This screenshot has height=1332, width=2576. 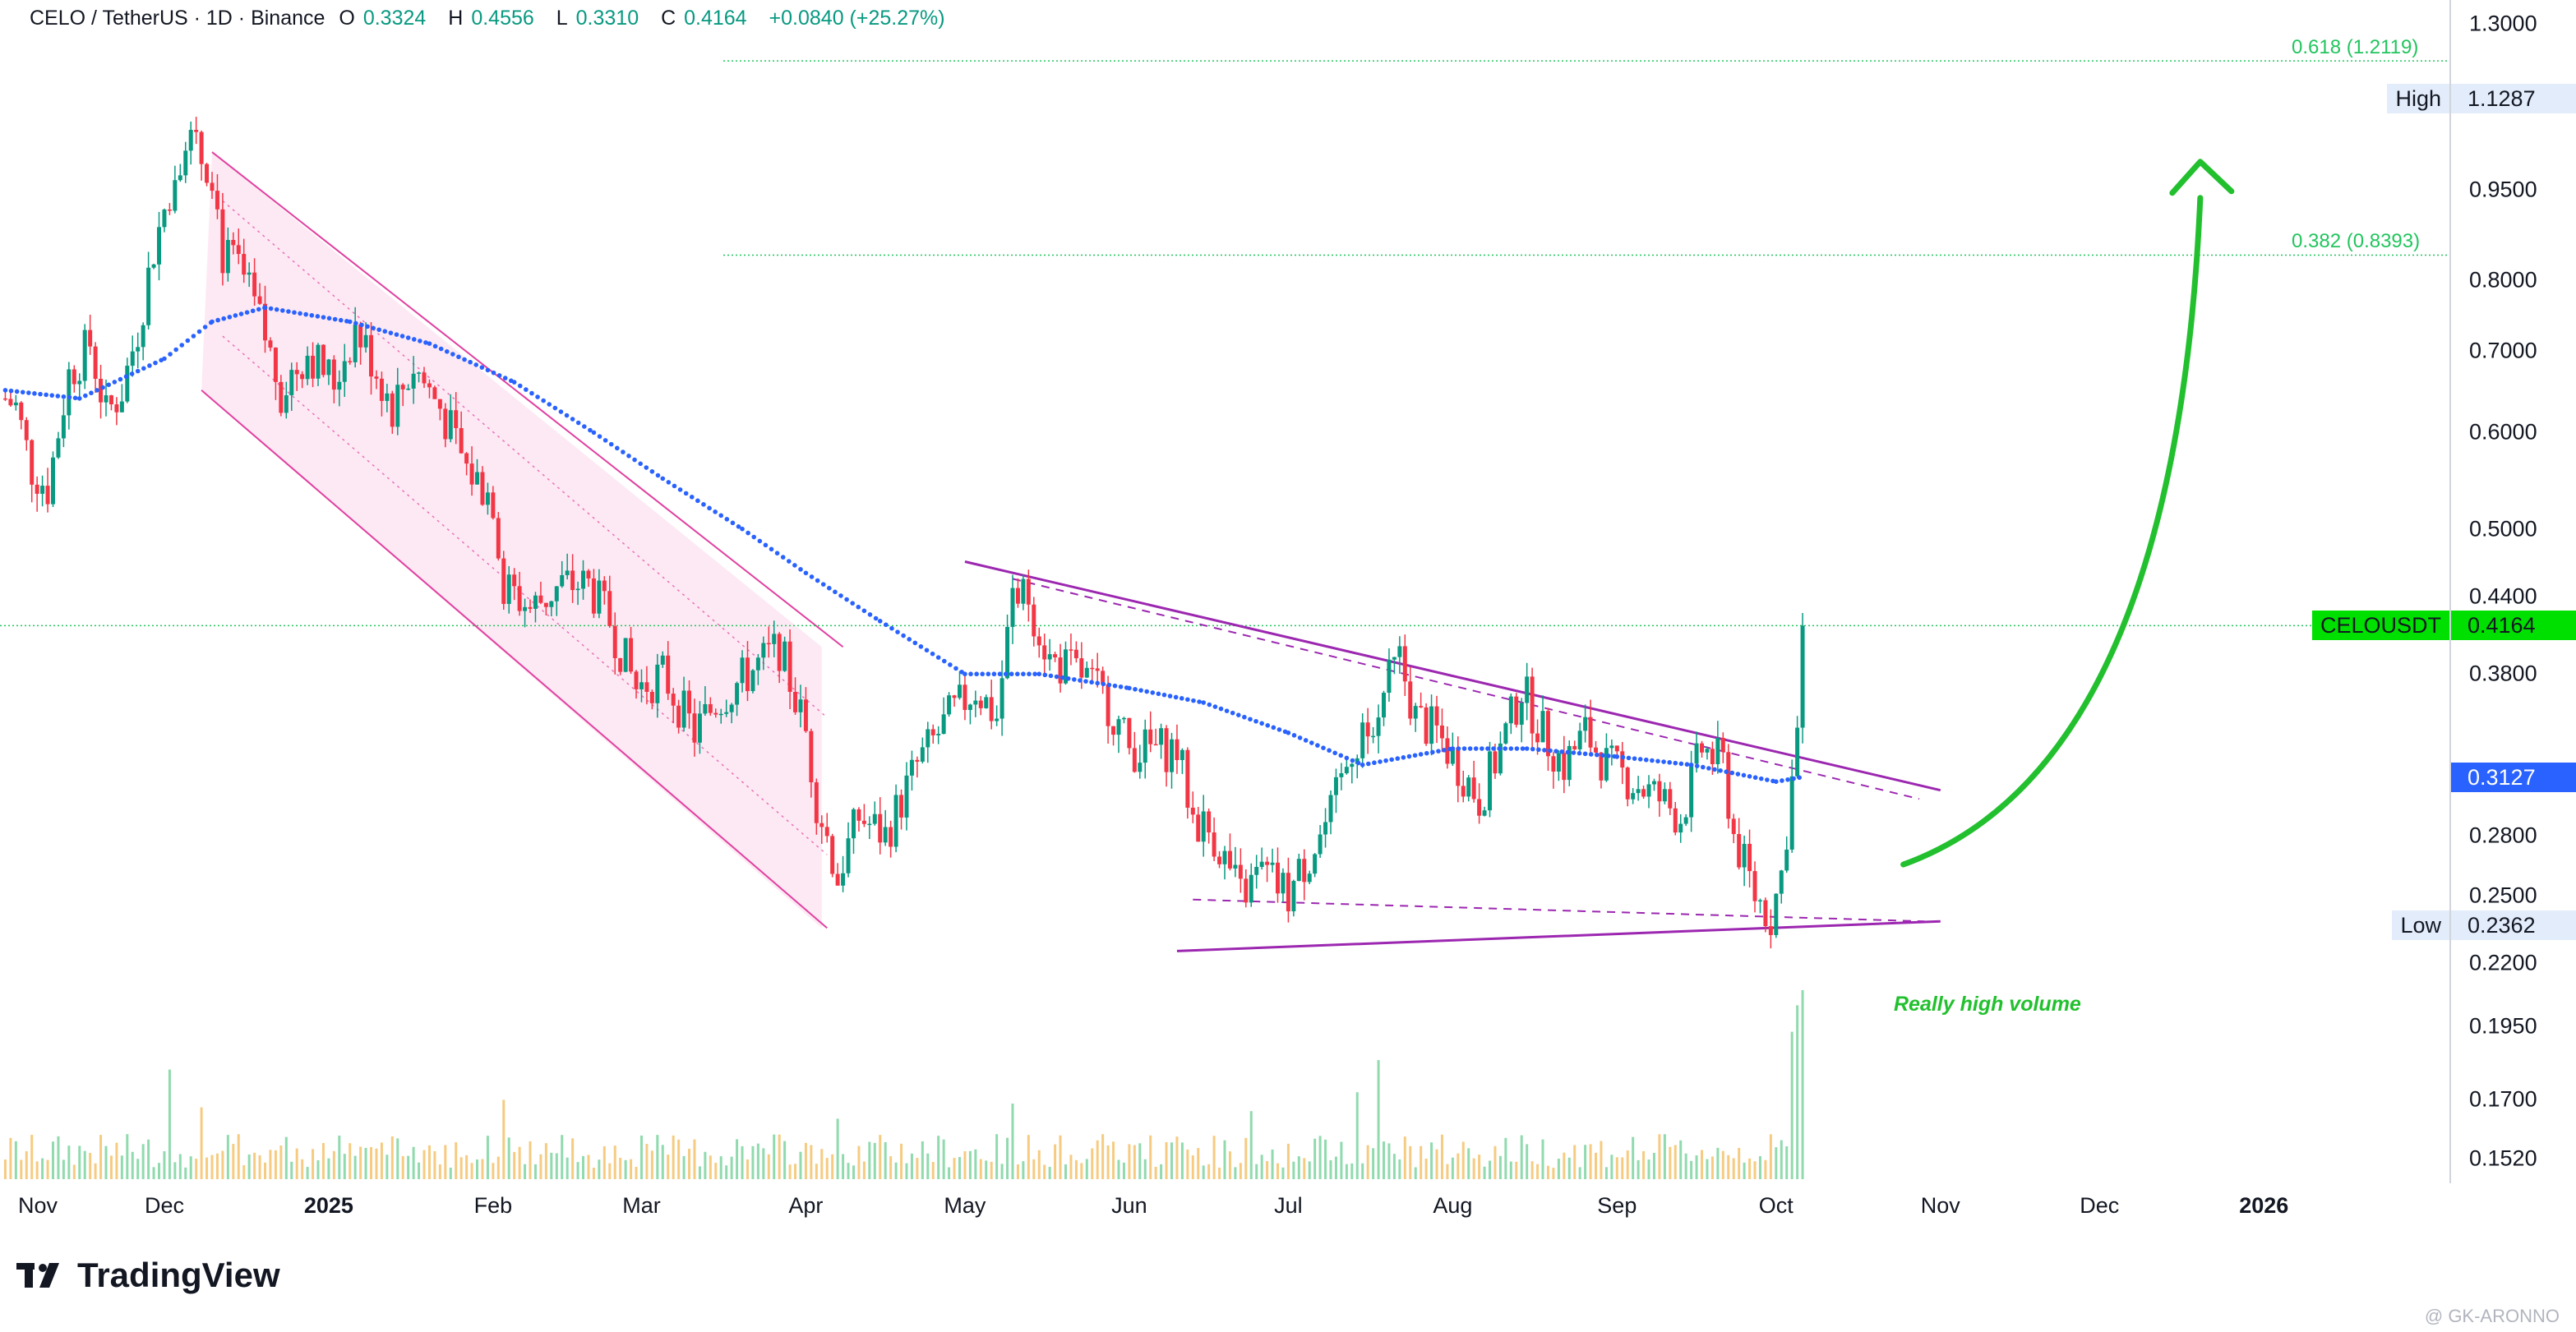 I want to click on price-tick-label: 0.6000, so click(x=2503, y=432).